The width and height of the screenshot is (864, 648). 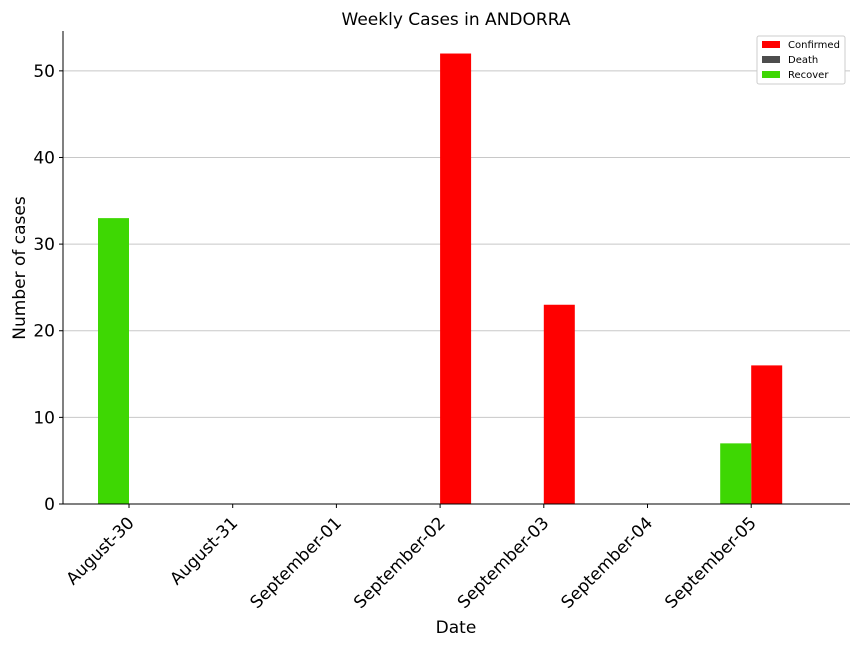 I want to click on y-axis-label: Number of cases, so click(x=20, y=268).